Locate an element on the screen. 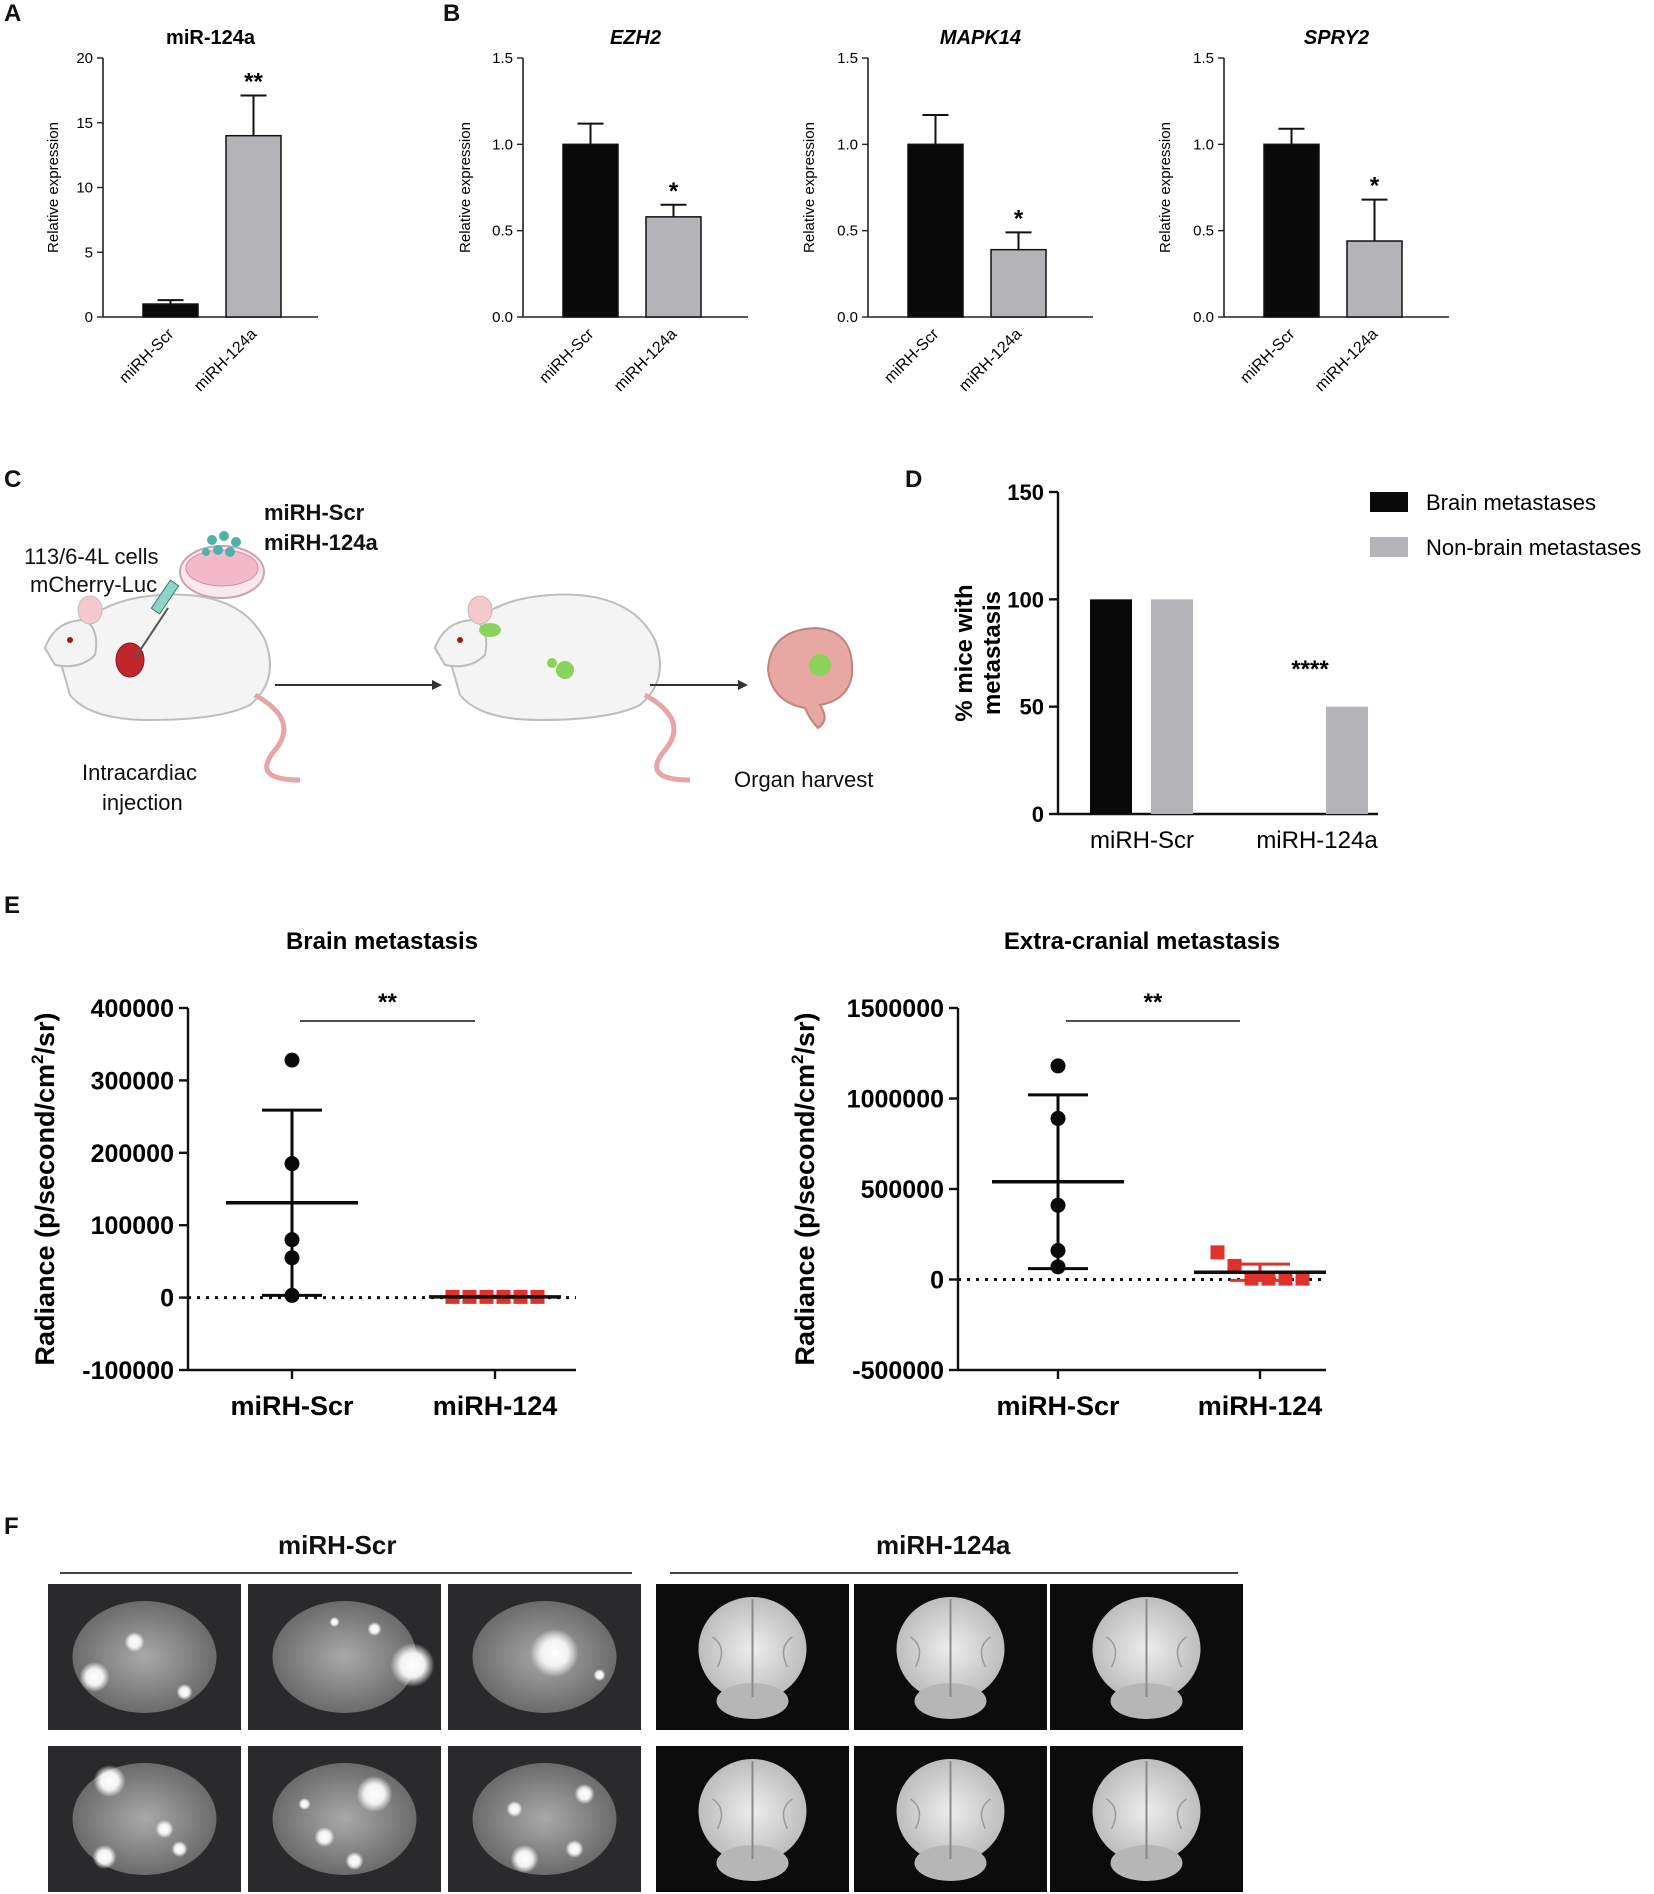 The width and height of the screenshot is (1654, 1894). cells-label-line1: 113/6-4L cells is located at coordinates (91, 556).